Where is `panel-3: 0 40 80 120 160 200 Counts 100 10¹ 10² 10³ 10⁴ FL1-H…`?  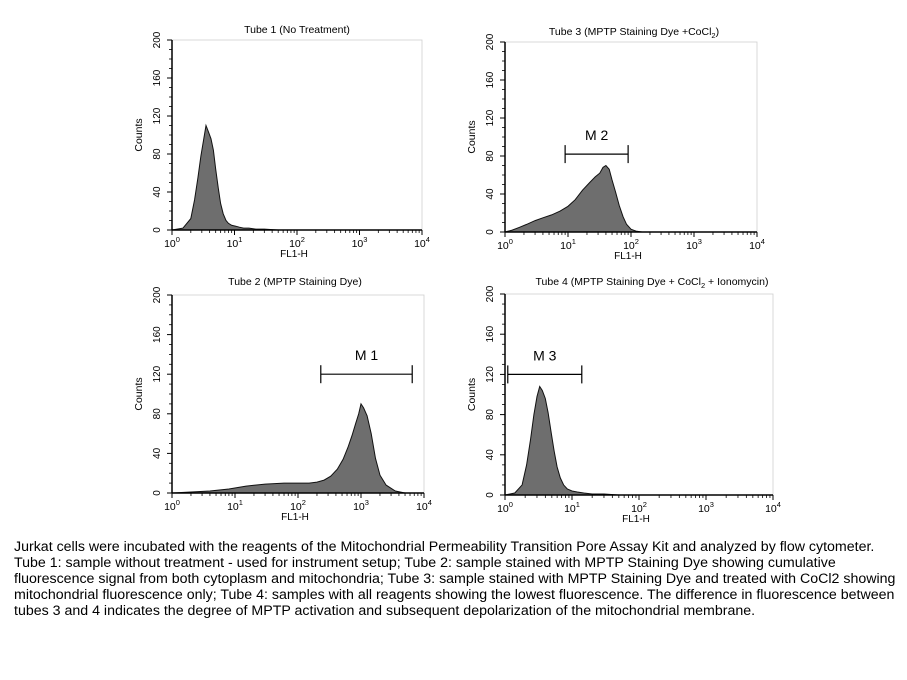 panel-3: 0 40 80 120 160 200 Counts 100 10¹ 10² 10³ 10⁴ FL1-H… is located at coordinates (282, 399).